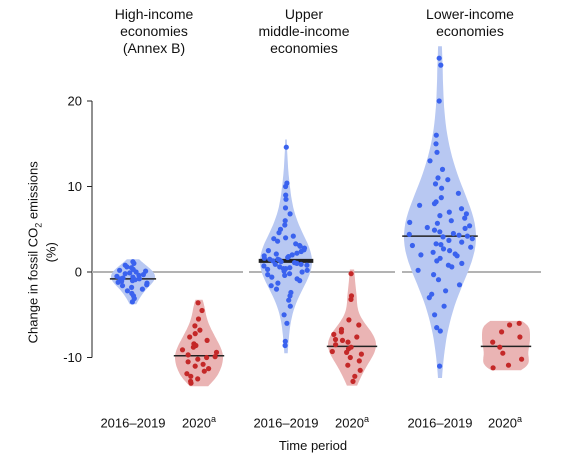  Describe the element at coordinates (304, 31) in the screenshot. I see `group-title-upper-middle-income: Upper middle-income economies` at that location.